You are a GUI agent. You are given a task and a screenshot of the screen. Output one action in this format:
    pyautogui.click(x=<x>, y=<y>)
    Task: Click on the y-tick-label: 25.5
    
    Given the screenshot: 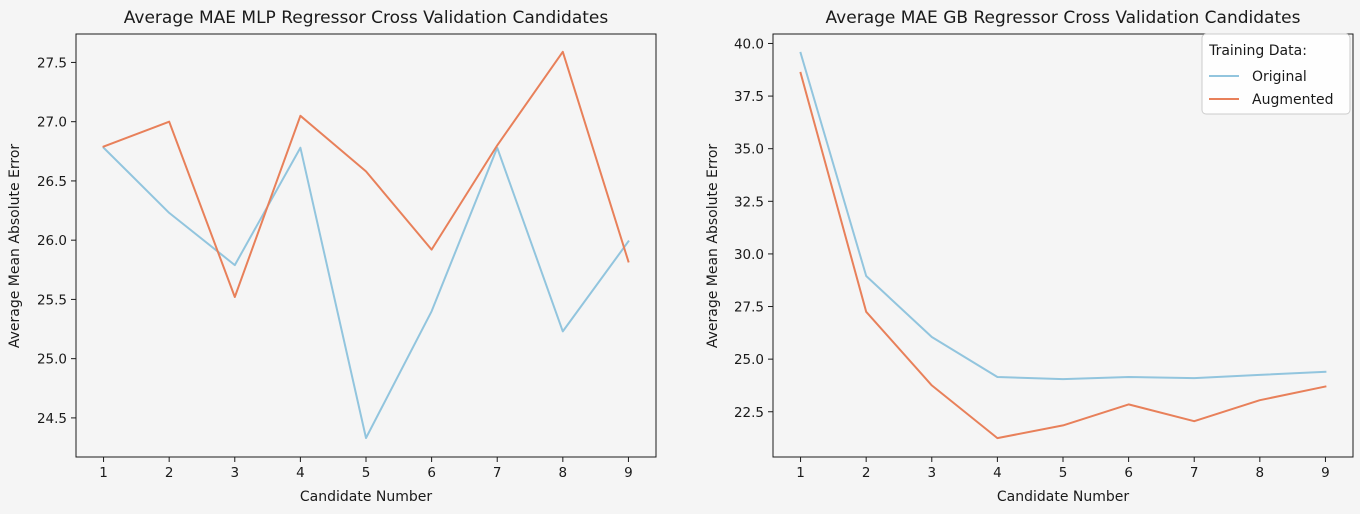 What is the action you would take?
    pyautogui.click(x=52, y=300)
    